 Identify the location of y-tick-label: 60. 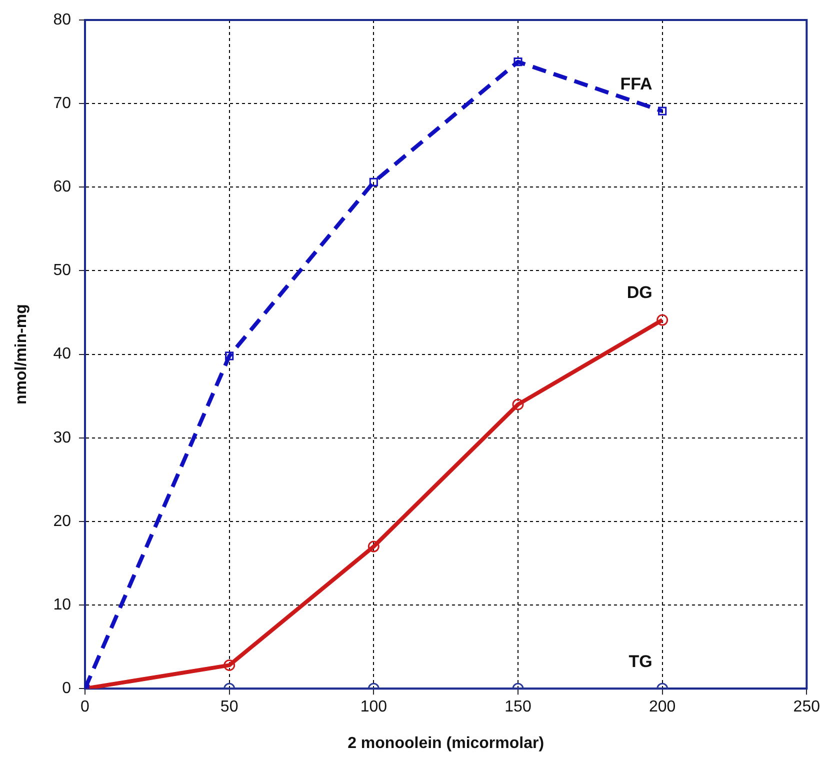
(62, 187).